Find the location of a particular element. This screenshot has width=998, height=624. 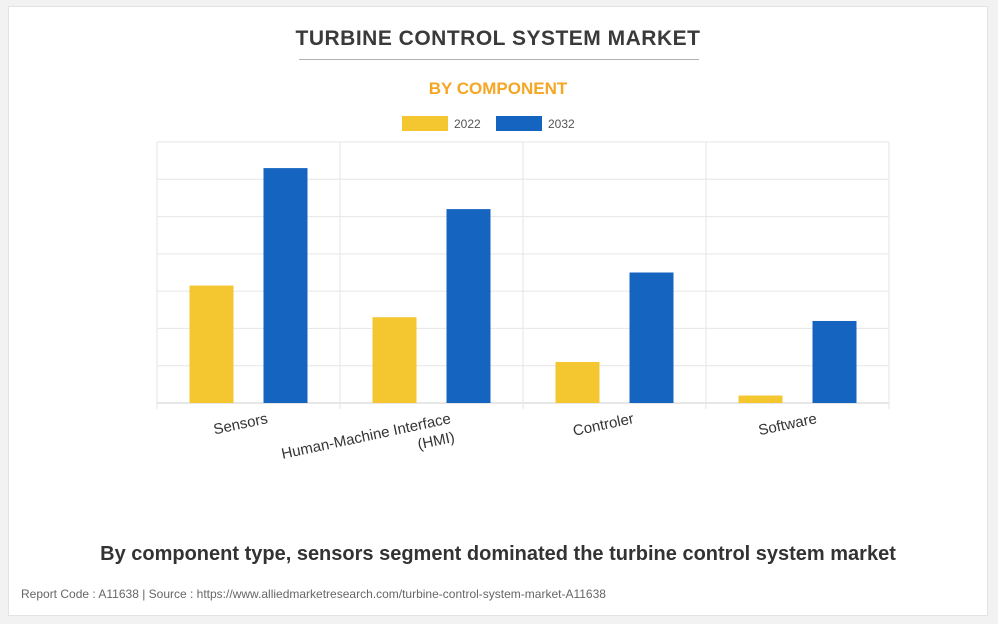

x-tick-label-line: Sensors is located at coordinates (240, 424).